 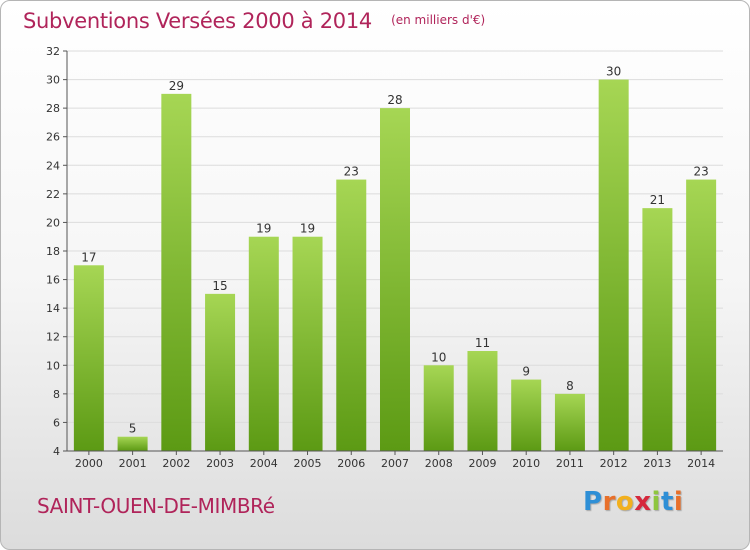 What do you see at coordinates (53, 222) in the screenshot?
I see `y-tick-label: 20` at bounding box center [53, 222].